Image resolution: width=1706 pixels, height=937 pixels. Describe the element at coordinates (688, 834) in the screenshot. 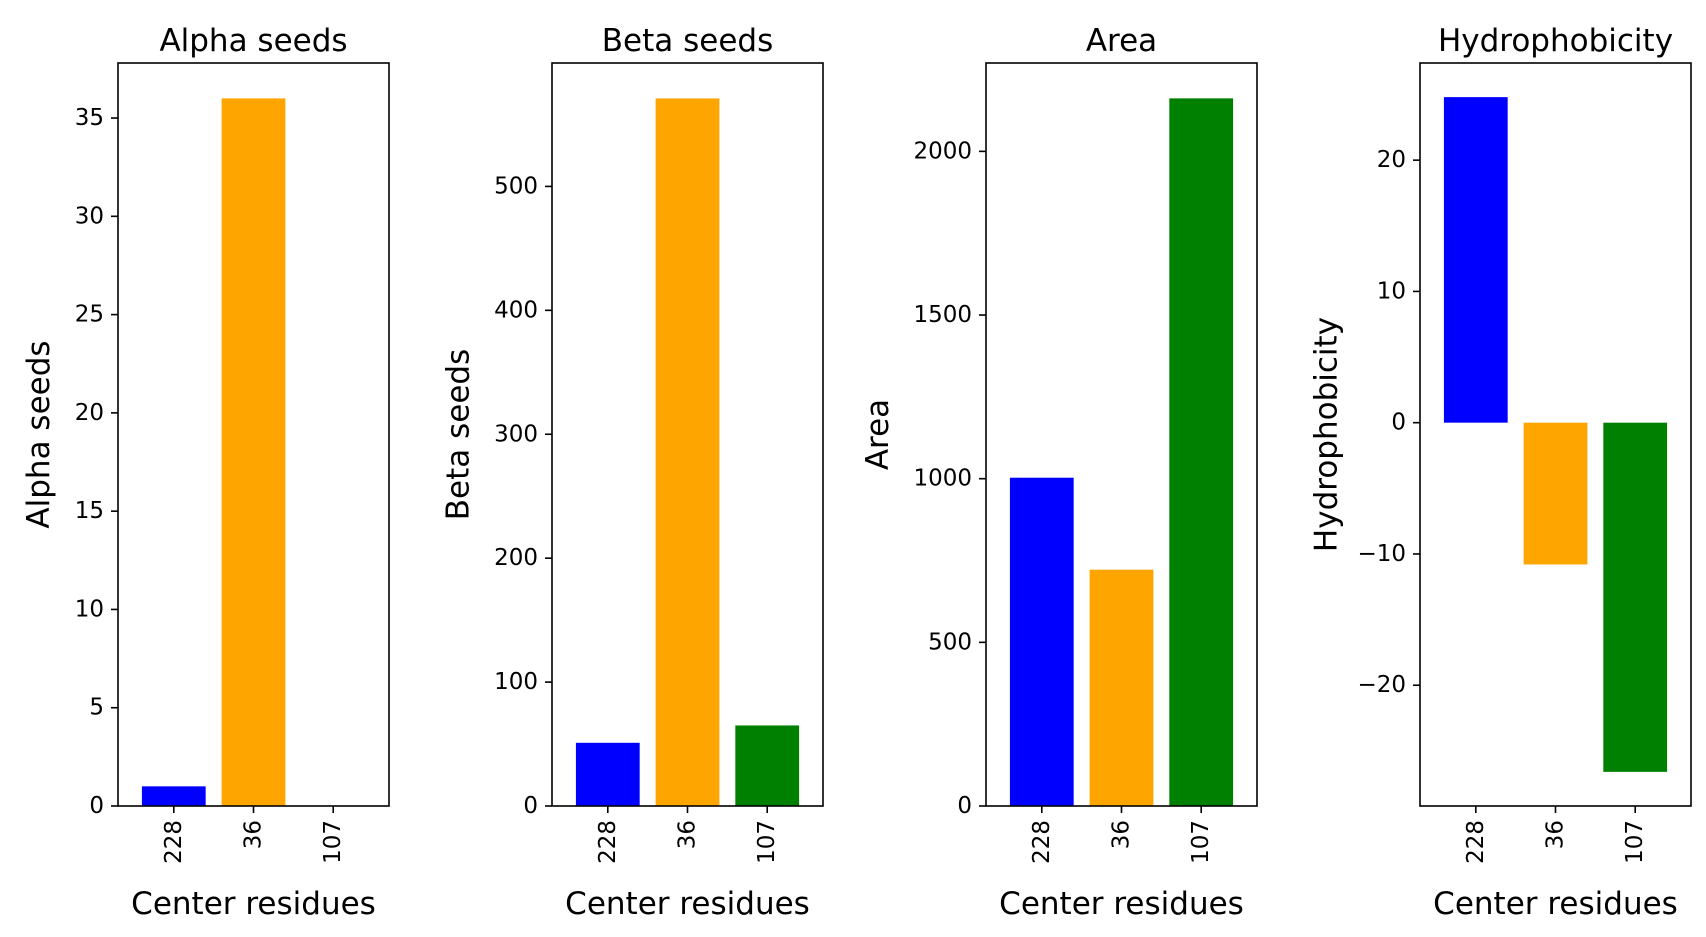

I see `x-tick-label-beta-seeds-36: 36` at that location.